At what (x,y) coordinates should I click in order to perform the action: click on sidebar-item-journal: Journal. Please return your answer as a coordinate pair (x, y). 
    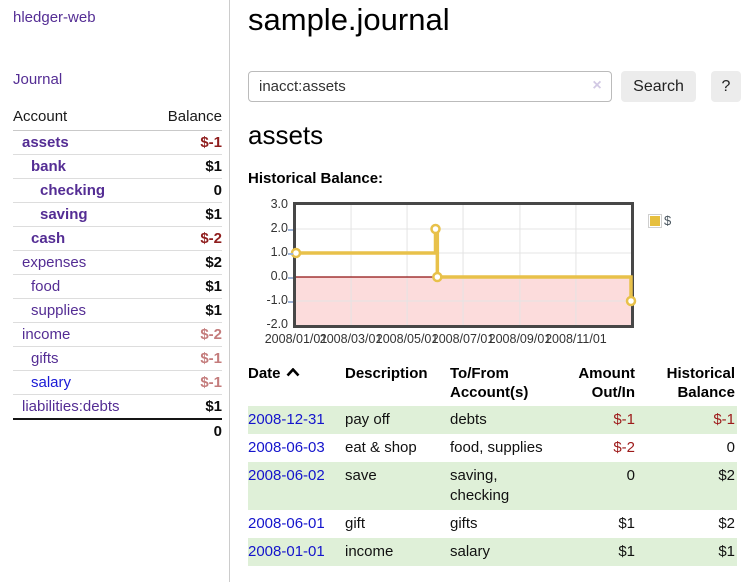
    Looking at the image, I should click on (38, 79).